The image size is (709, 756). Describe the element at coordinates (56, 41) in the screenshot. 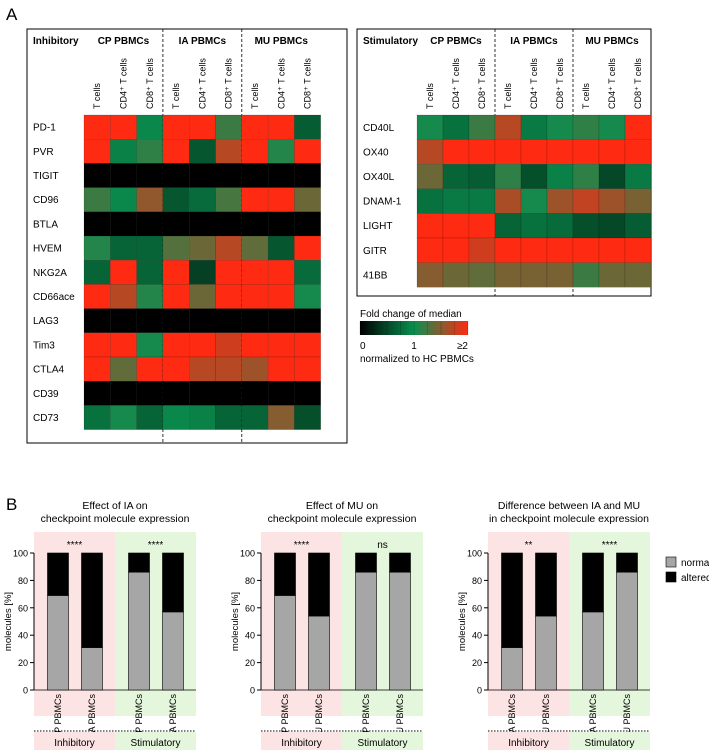

I see `inh-corner-label: Inhibitory` at that location.